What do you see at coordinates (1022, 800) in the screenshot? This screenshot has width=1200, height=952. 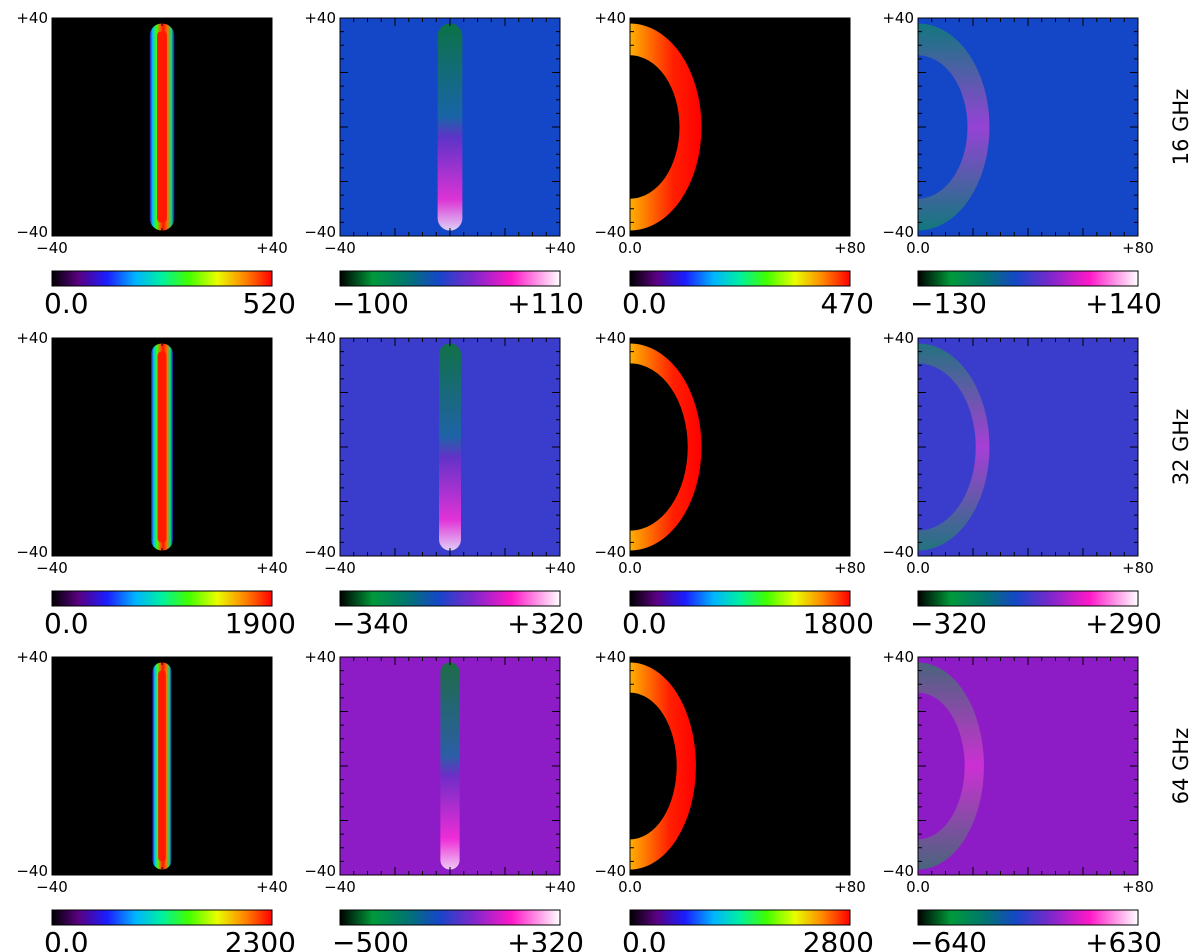 I see `heatmap-panel: +40 −400.0 +80 −640 +630` at bounding box center [1022, 800].